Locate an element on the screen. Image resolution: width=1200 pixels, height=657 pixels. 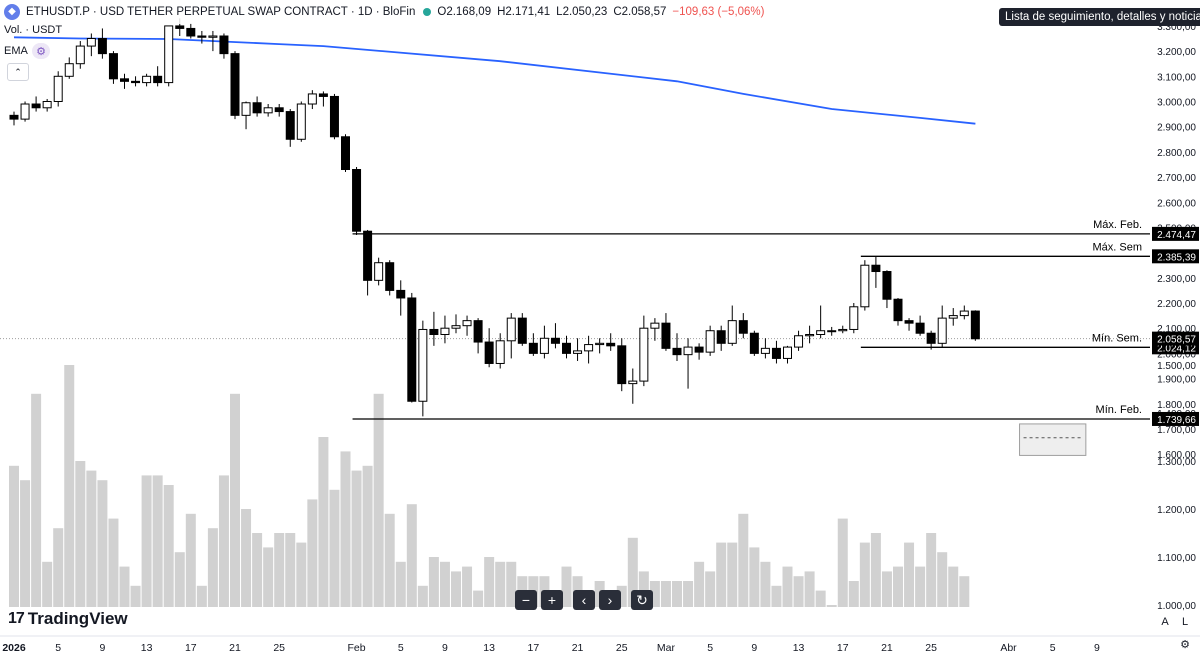
price-tick-label: 2.800,00 is located at coordinates (1176, 153).